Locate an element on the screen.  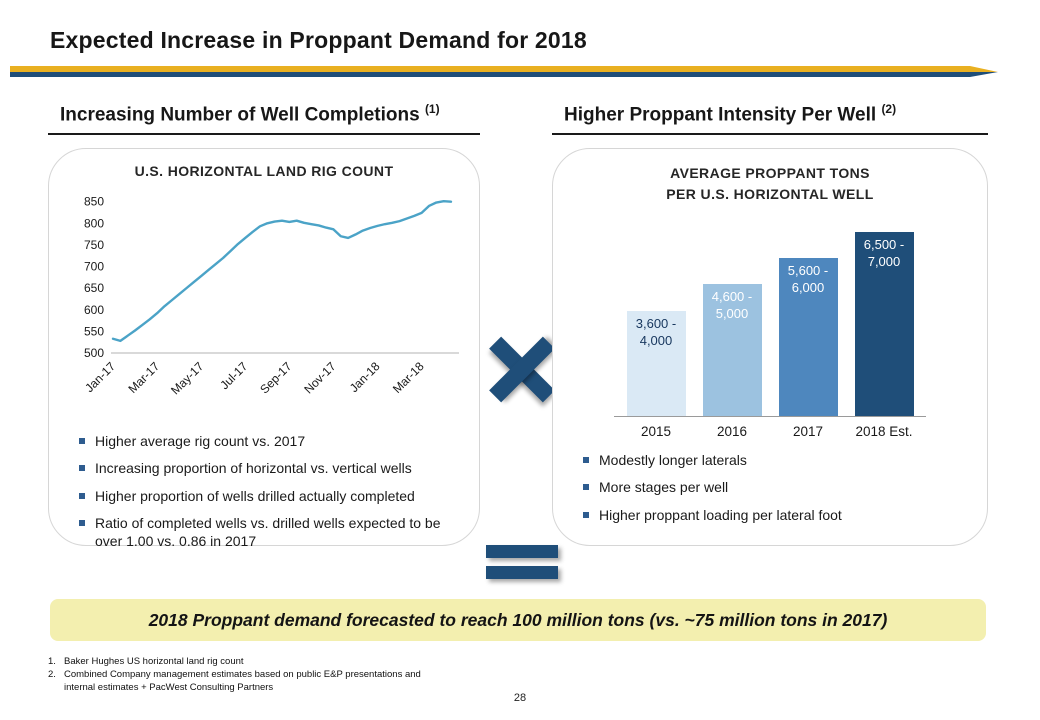
bar-value-label: 3,600 - 4,000 is located at coordinates (656, 332).